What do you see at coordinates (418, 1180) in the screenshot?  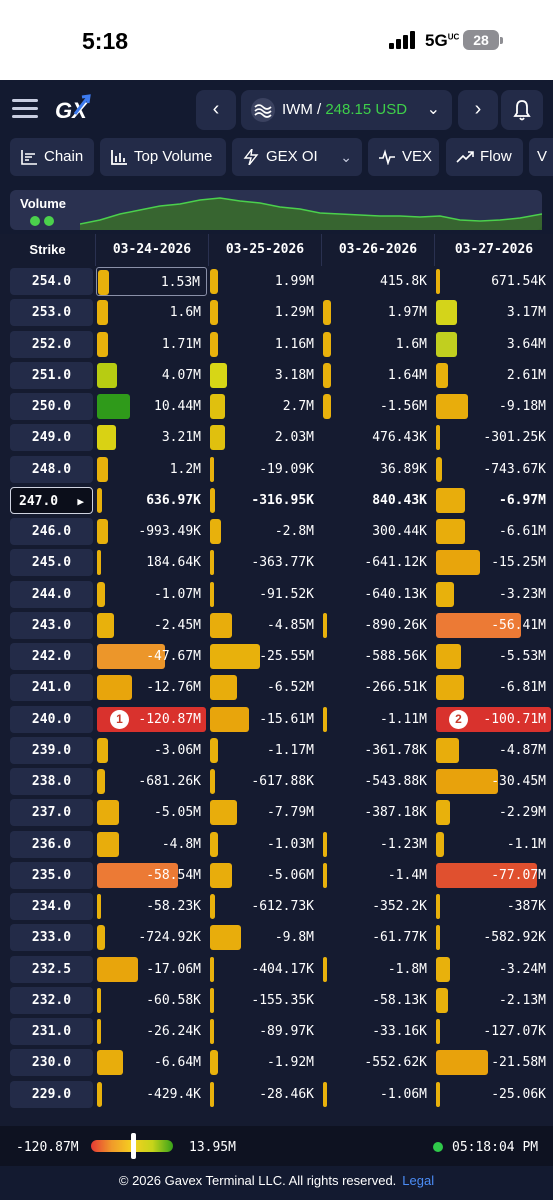 I see `legal-link: Legal` at bounding box center [418, 1180].